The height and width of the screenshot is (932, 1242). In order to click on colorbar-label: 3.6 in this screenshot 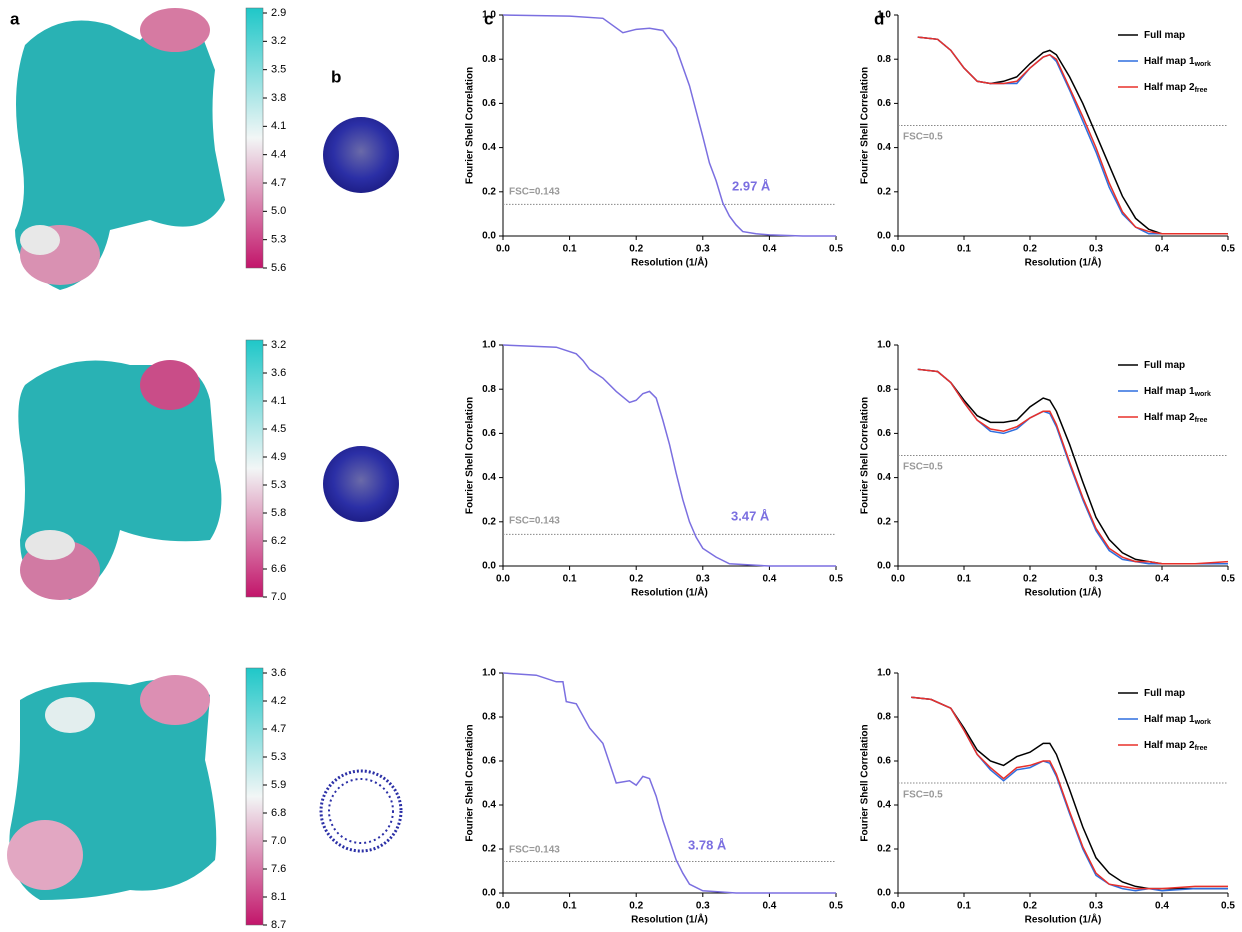, I will do `click(278, 373)`.